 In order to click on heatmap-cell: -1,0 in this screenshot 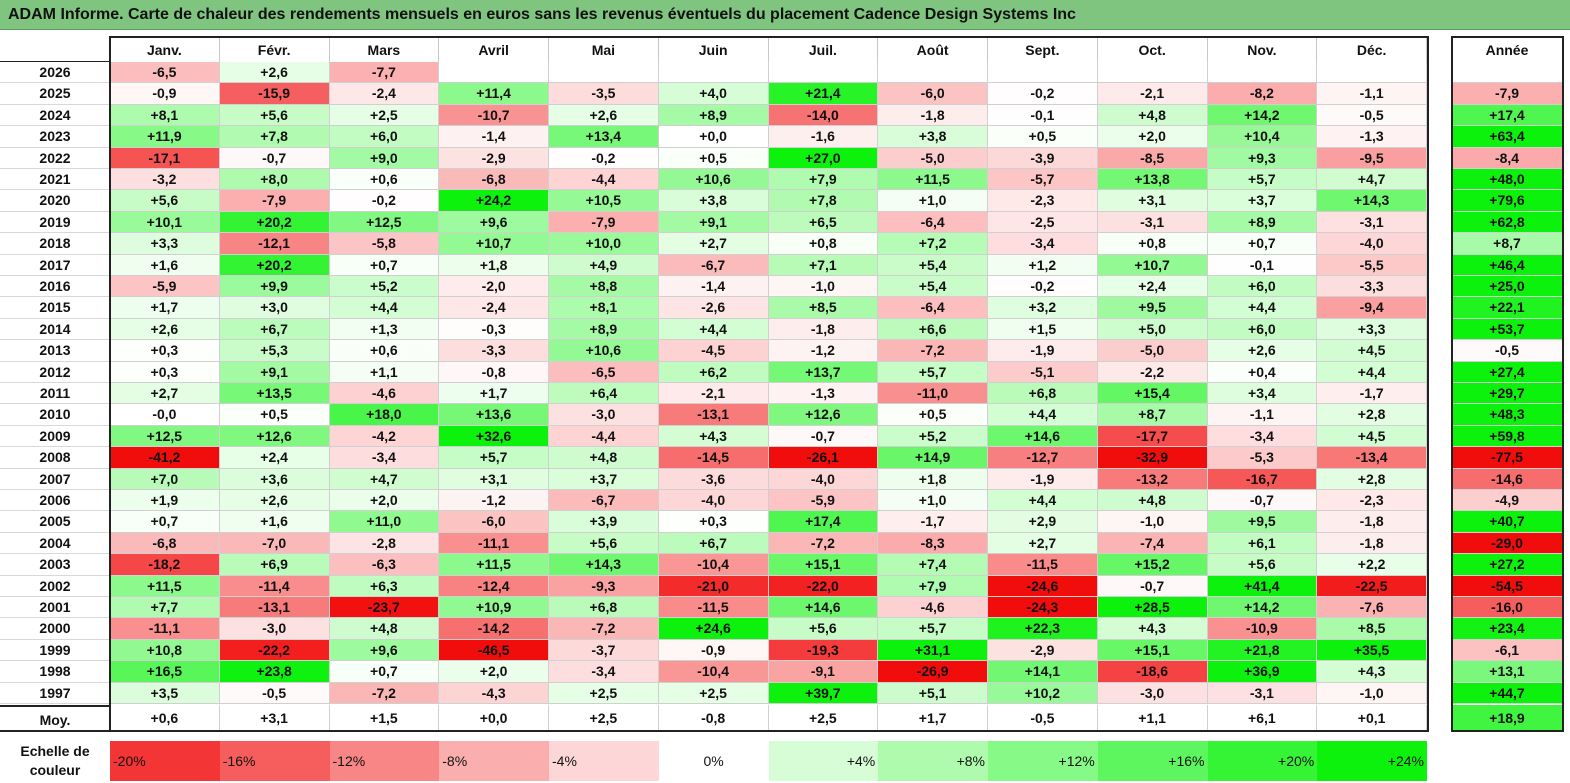, I will do `click(823, 287)`.